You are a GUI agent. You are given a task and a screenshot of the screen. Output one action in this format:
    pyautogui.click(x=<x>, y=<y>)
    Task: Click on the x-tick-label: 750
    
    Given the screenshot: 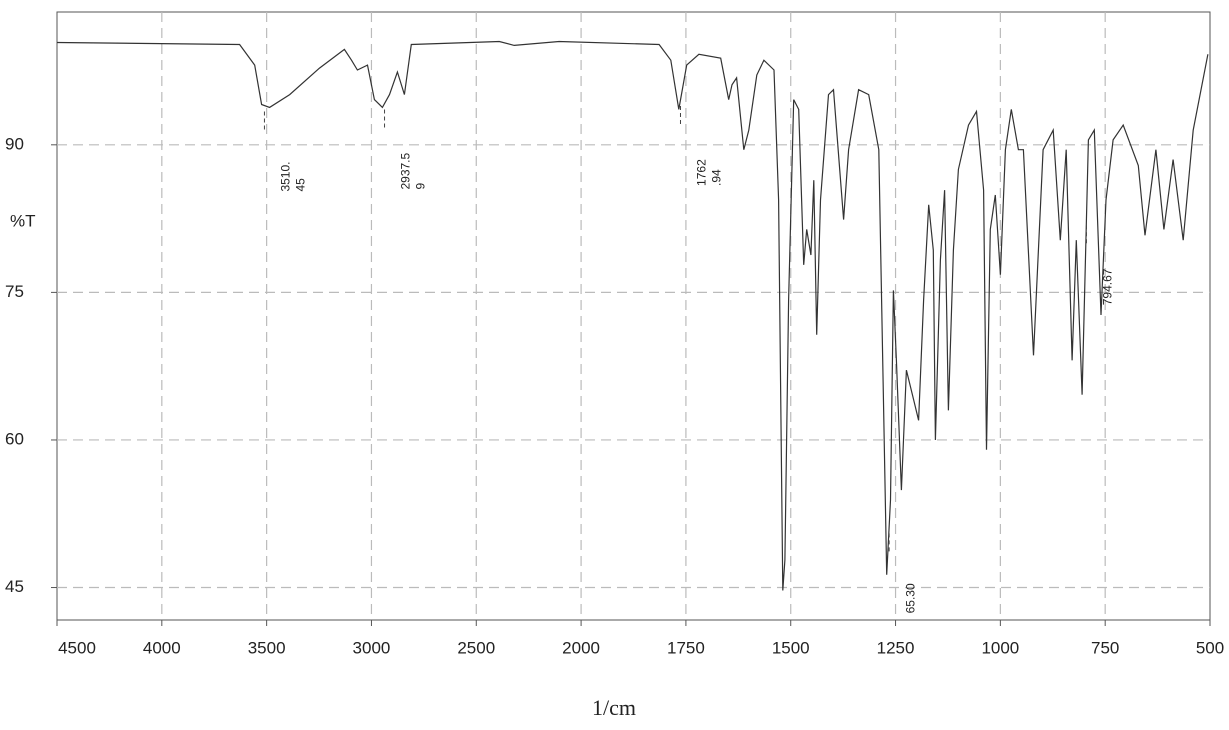 What is the action you would take?
    pyautogui.click(x=1105, y=647)
    